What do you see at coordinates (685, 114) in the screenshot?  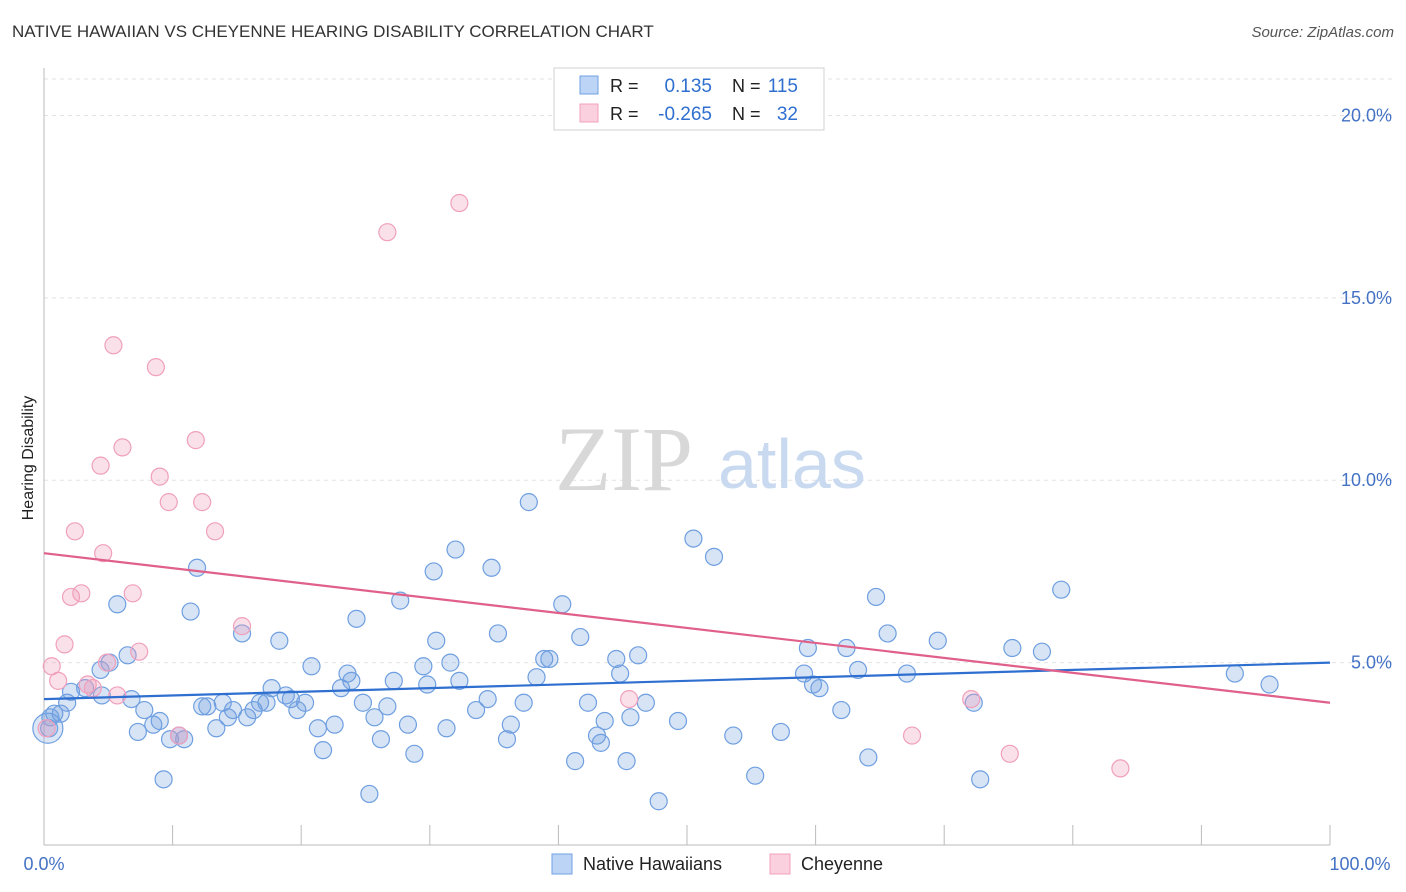 I see `legend-r-value-2: -0.265` at bounding box center [685, 114].